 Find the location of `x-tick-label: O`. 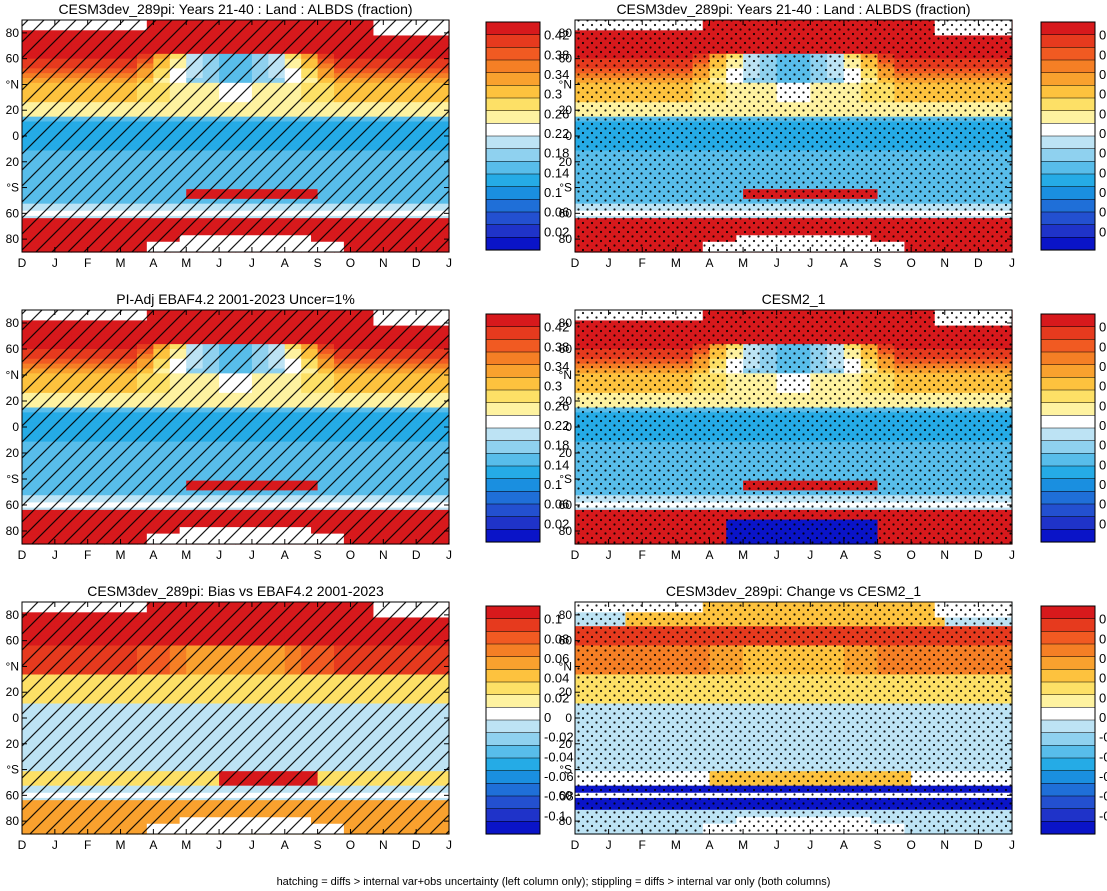

x-tick-label: O is located at coordinates (350, 555).